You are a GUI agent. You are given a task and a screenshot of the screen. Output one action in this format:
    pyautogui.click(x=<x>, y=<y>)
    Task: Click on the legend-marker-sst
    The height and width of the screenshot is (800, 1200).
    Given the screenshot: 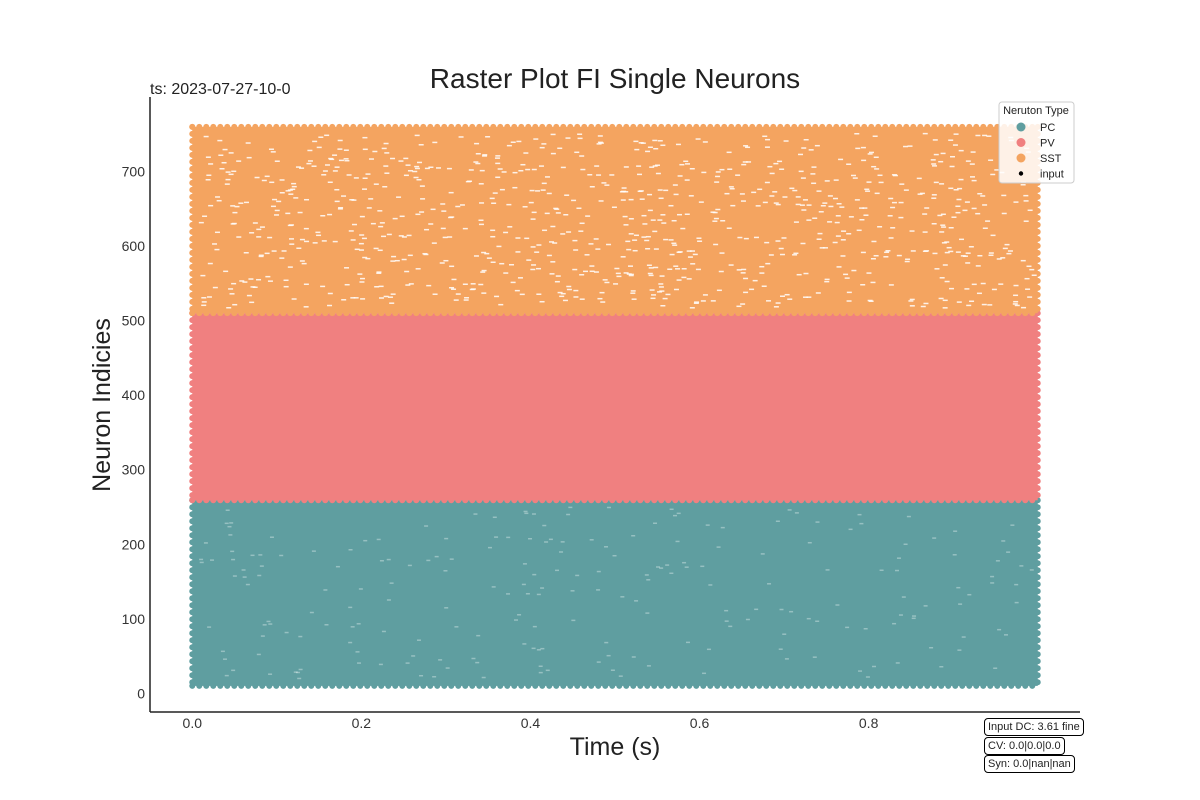 What is the action you would take?
    pyautogui.click(x=1021, y=158)
    